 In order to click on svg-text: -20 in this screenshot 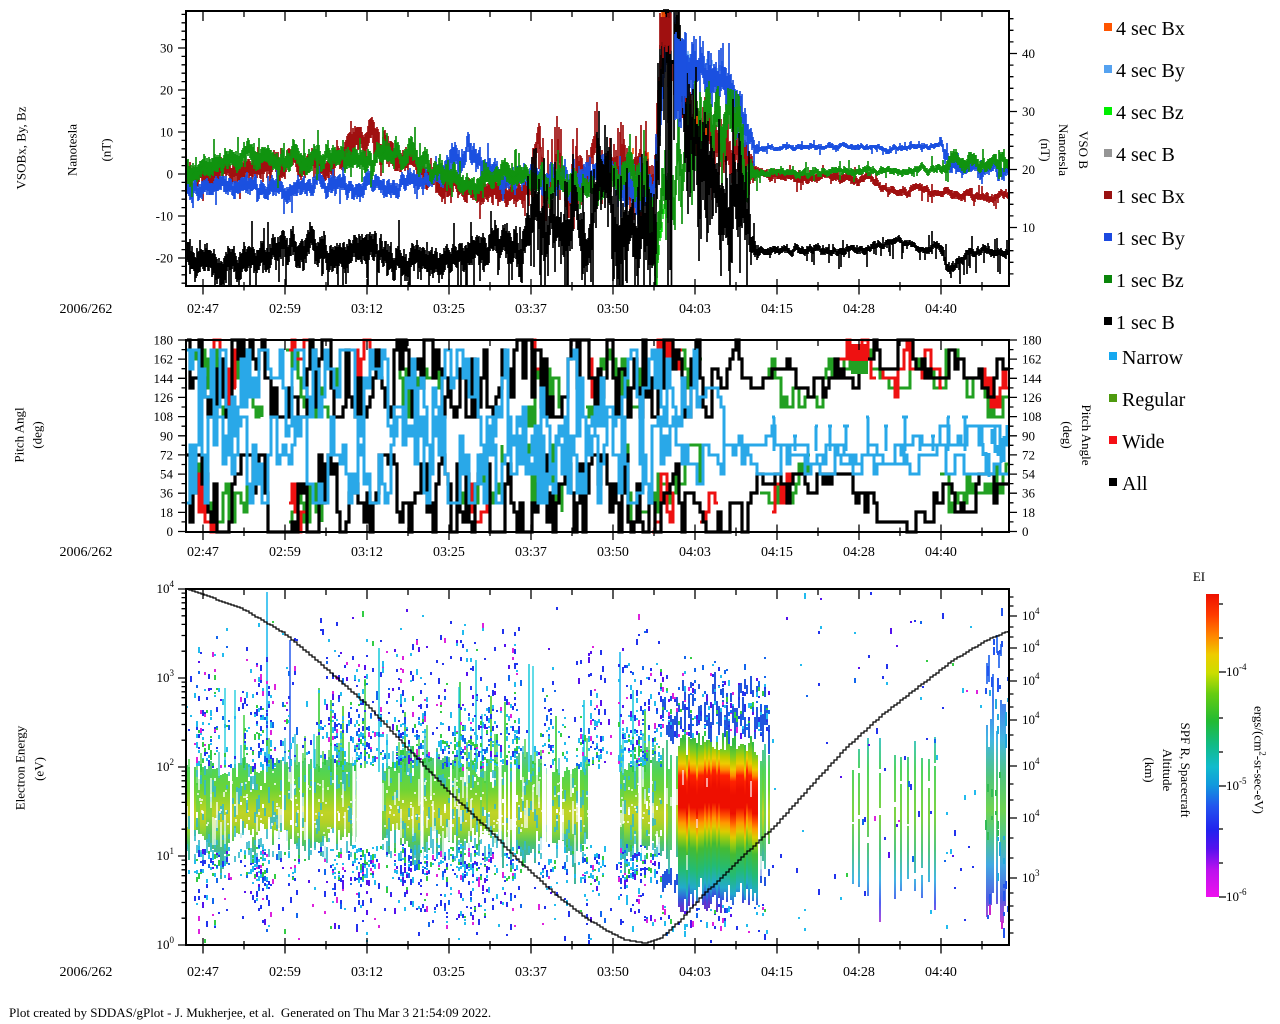, I will do `click(164, 258)`.